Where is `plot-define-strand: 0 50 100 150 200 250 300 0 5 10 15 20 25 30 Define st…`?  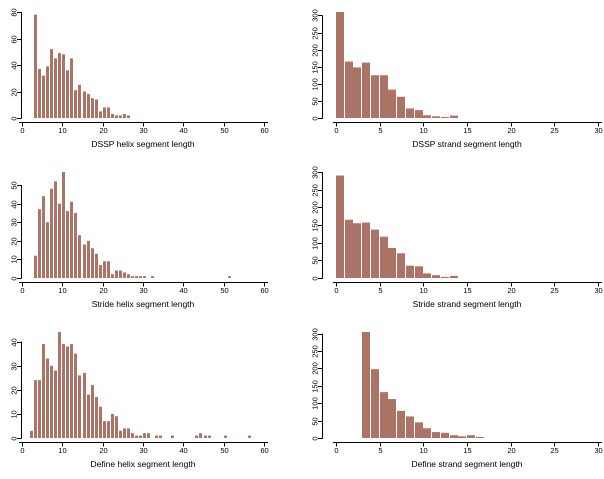 plot-define-strand: 0 50 100 150 200 250 300 0 5 10 15 20 25 30 Define st… is located at coordinates (457, 398).